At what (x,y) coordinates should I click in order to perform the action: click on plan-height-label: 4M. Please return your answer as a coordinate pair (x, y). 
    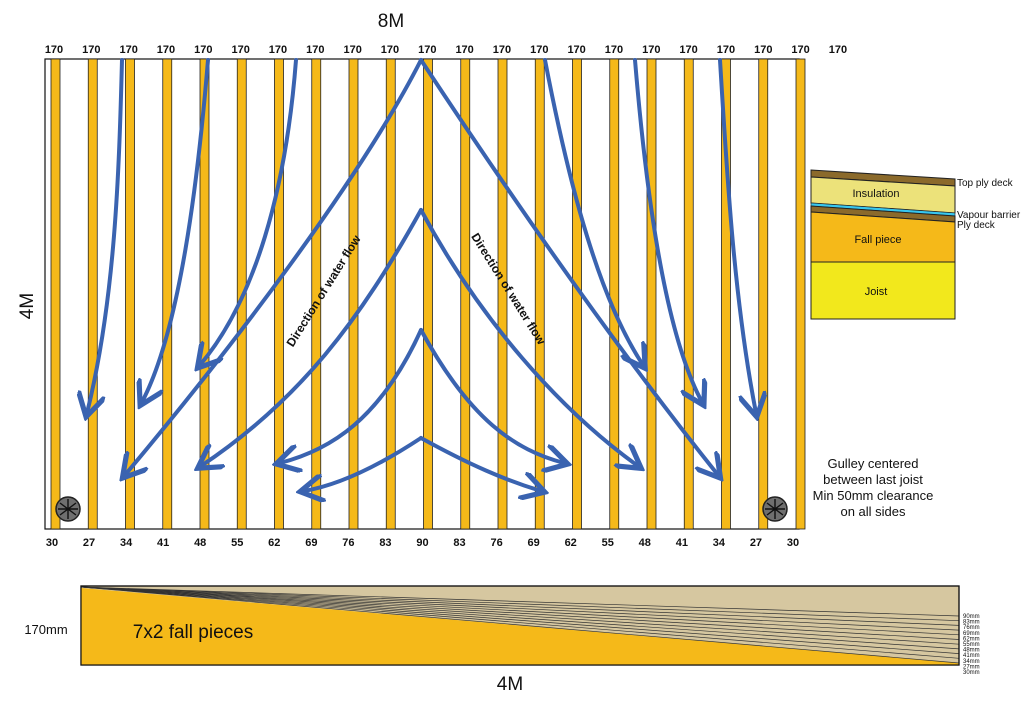
    Looking at the image, I should click on (27, 306).